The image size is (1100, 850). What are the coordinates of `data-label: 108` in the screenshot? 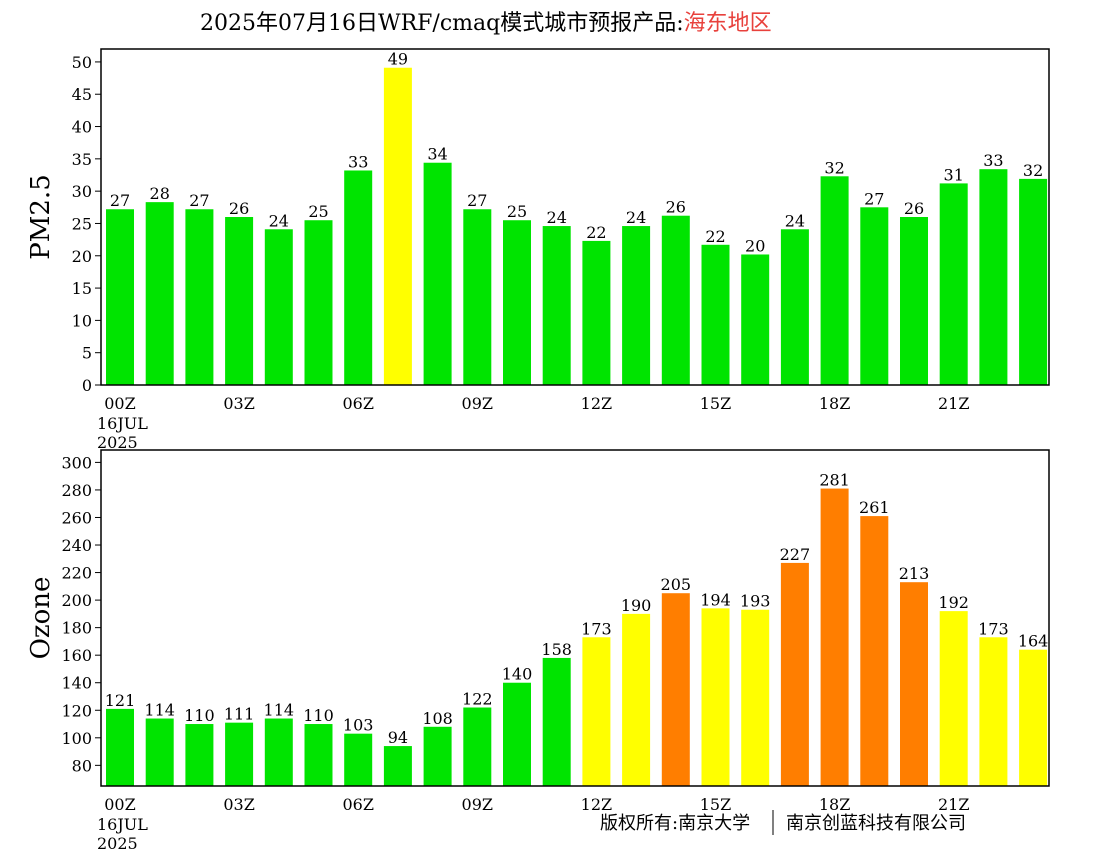 It's located at (437, 718).